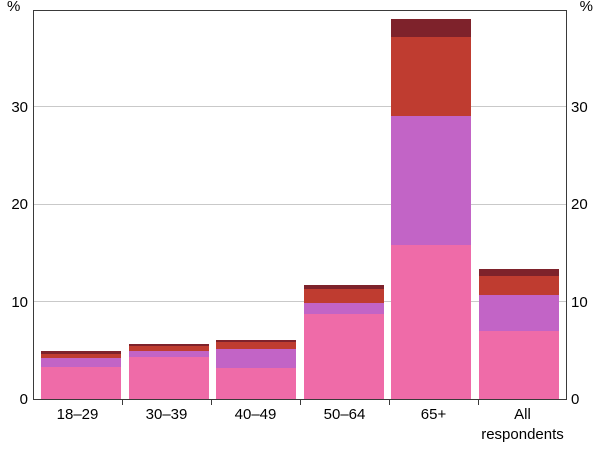  What do you see at coordinates (586, 7) in the screenshot?
I see `y-axis-unit-right: %` at bounding box center [586, 7].